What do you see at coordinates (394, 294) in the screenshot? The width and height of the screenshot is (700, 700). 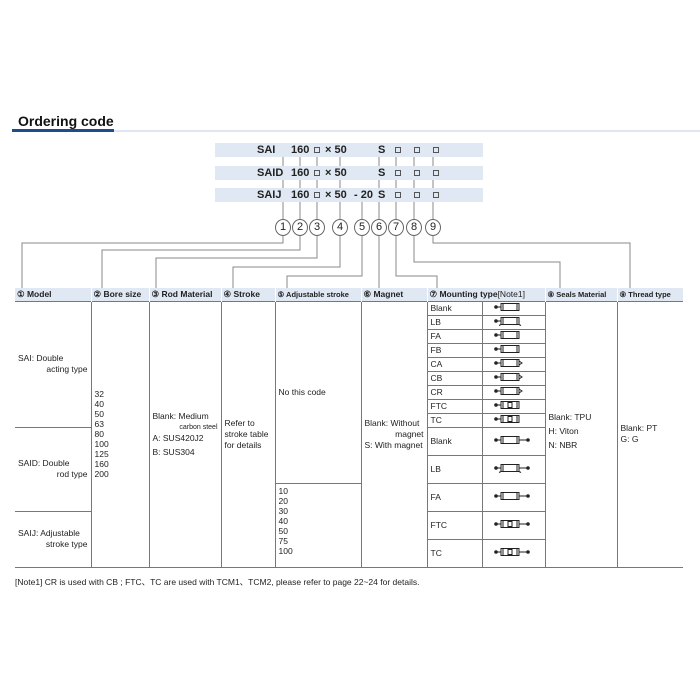 I see `header-magnet: ⑥ Magnet` at bounding box center [394, 294].